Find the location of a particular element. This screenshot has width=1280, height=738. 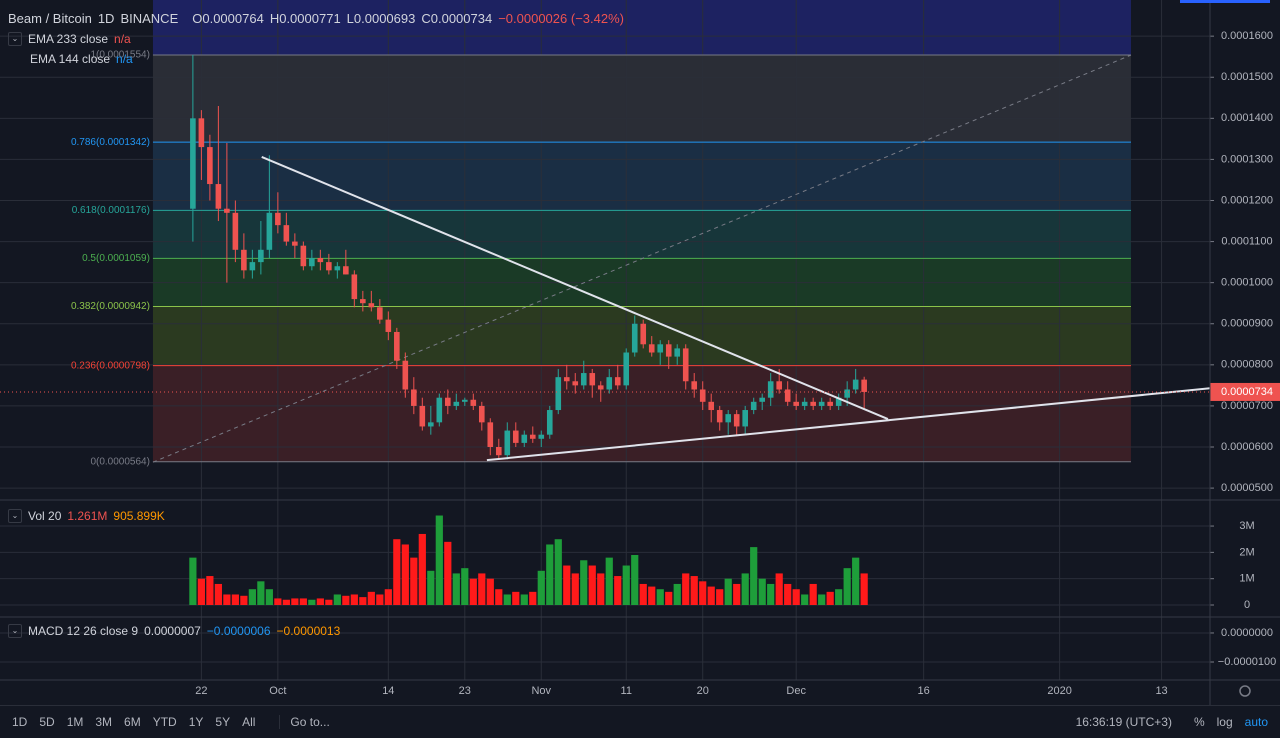

macd-hist-value: −0.0000013 is located at coordinates (308, 631).